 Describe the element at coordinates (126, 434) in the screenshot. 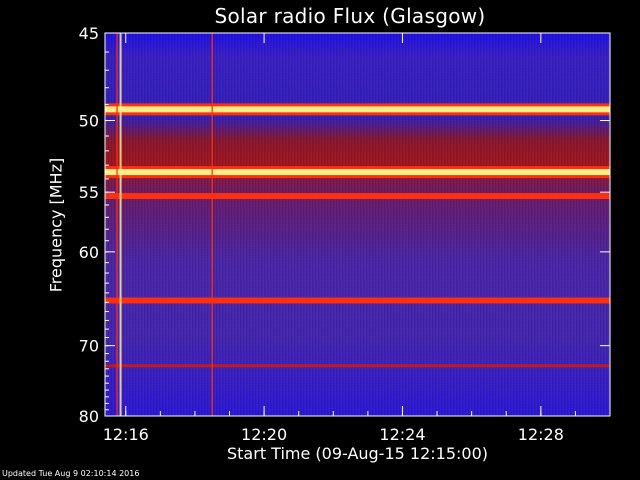

I see `x-tick-label-0: 12:16` at that location.